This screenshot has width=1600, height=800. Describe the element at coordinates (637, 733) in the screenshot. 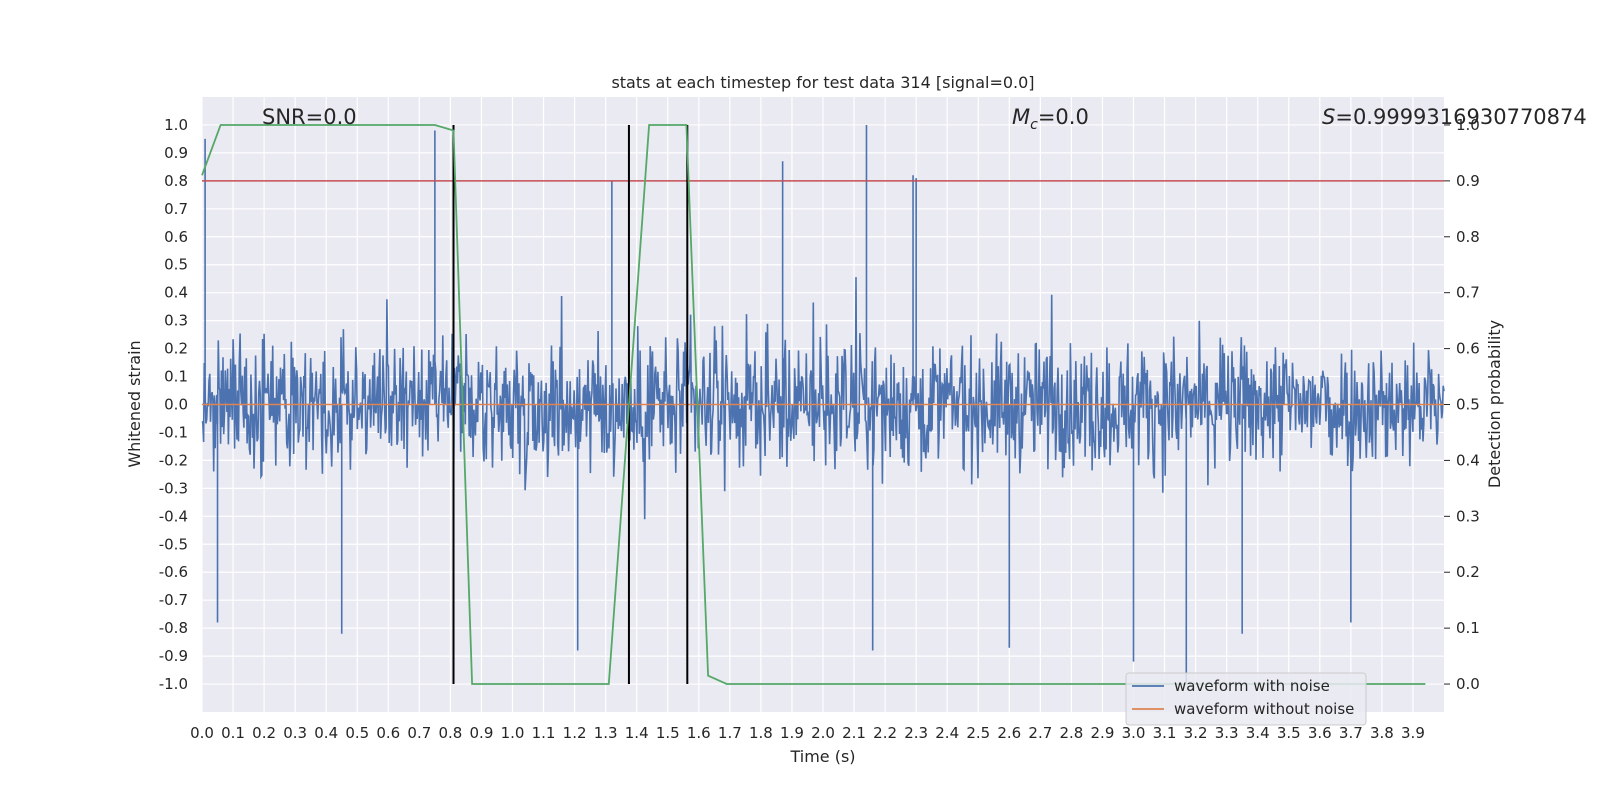

I see `x-tick-label: 1.4` at that location.